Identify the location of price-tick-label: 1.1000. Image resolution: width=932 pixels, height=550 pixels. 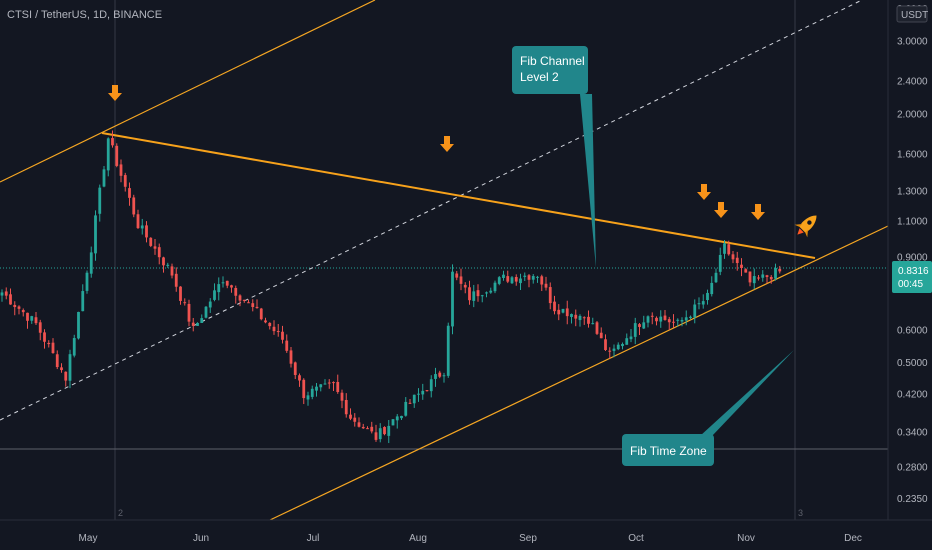
(912, 222).